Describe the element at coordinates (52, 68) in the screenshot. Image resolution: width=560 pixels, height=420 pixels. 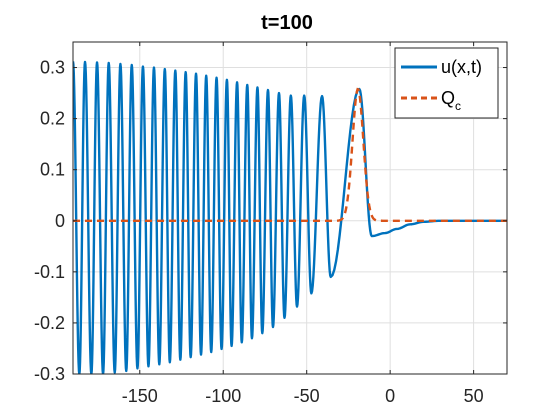
I see `y-tick-label: 0.3` at that location.